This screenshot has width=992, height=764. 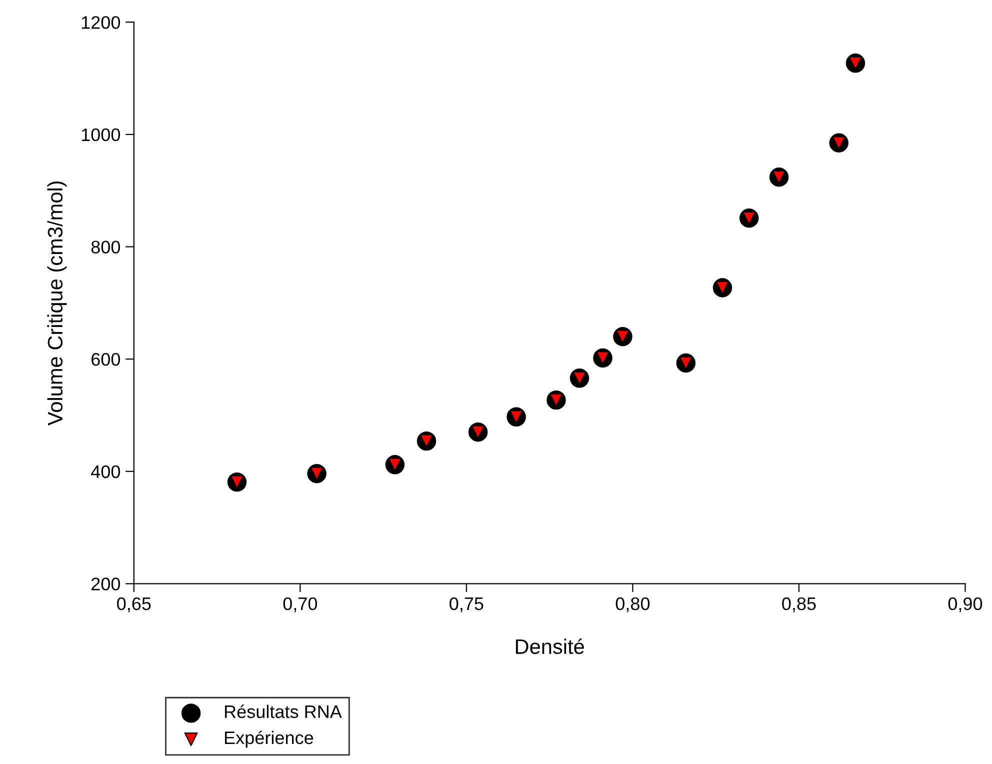 I want to click on x-tick-label: 0,75, so click(x=467, y=604).